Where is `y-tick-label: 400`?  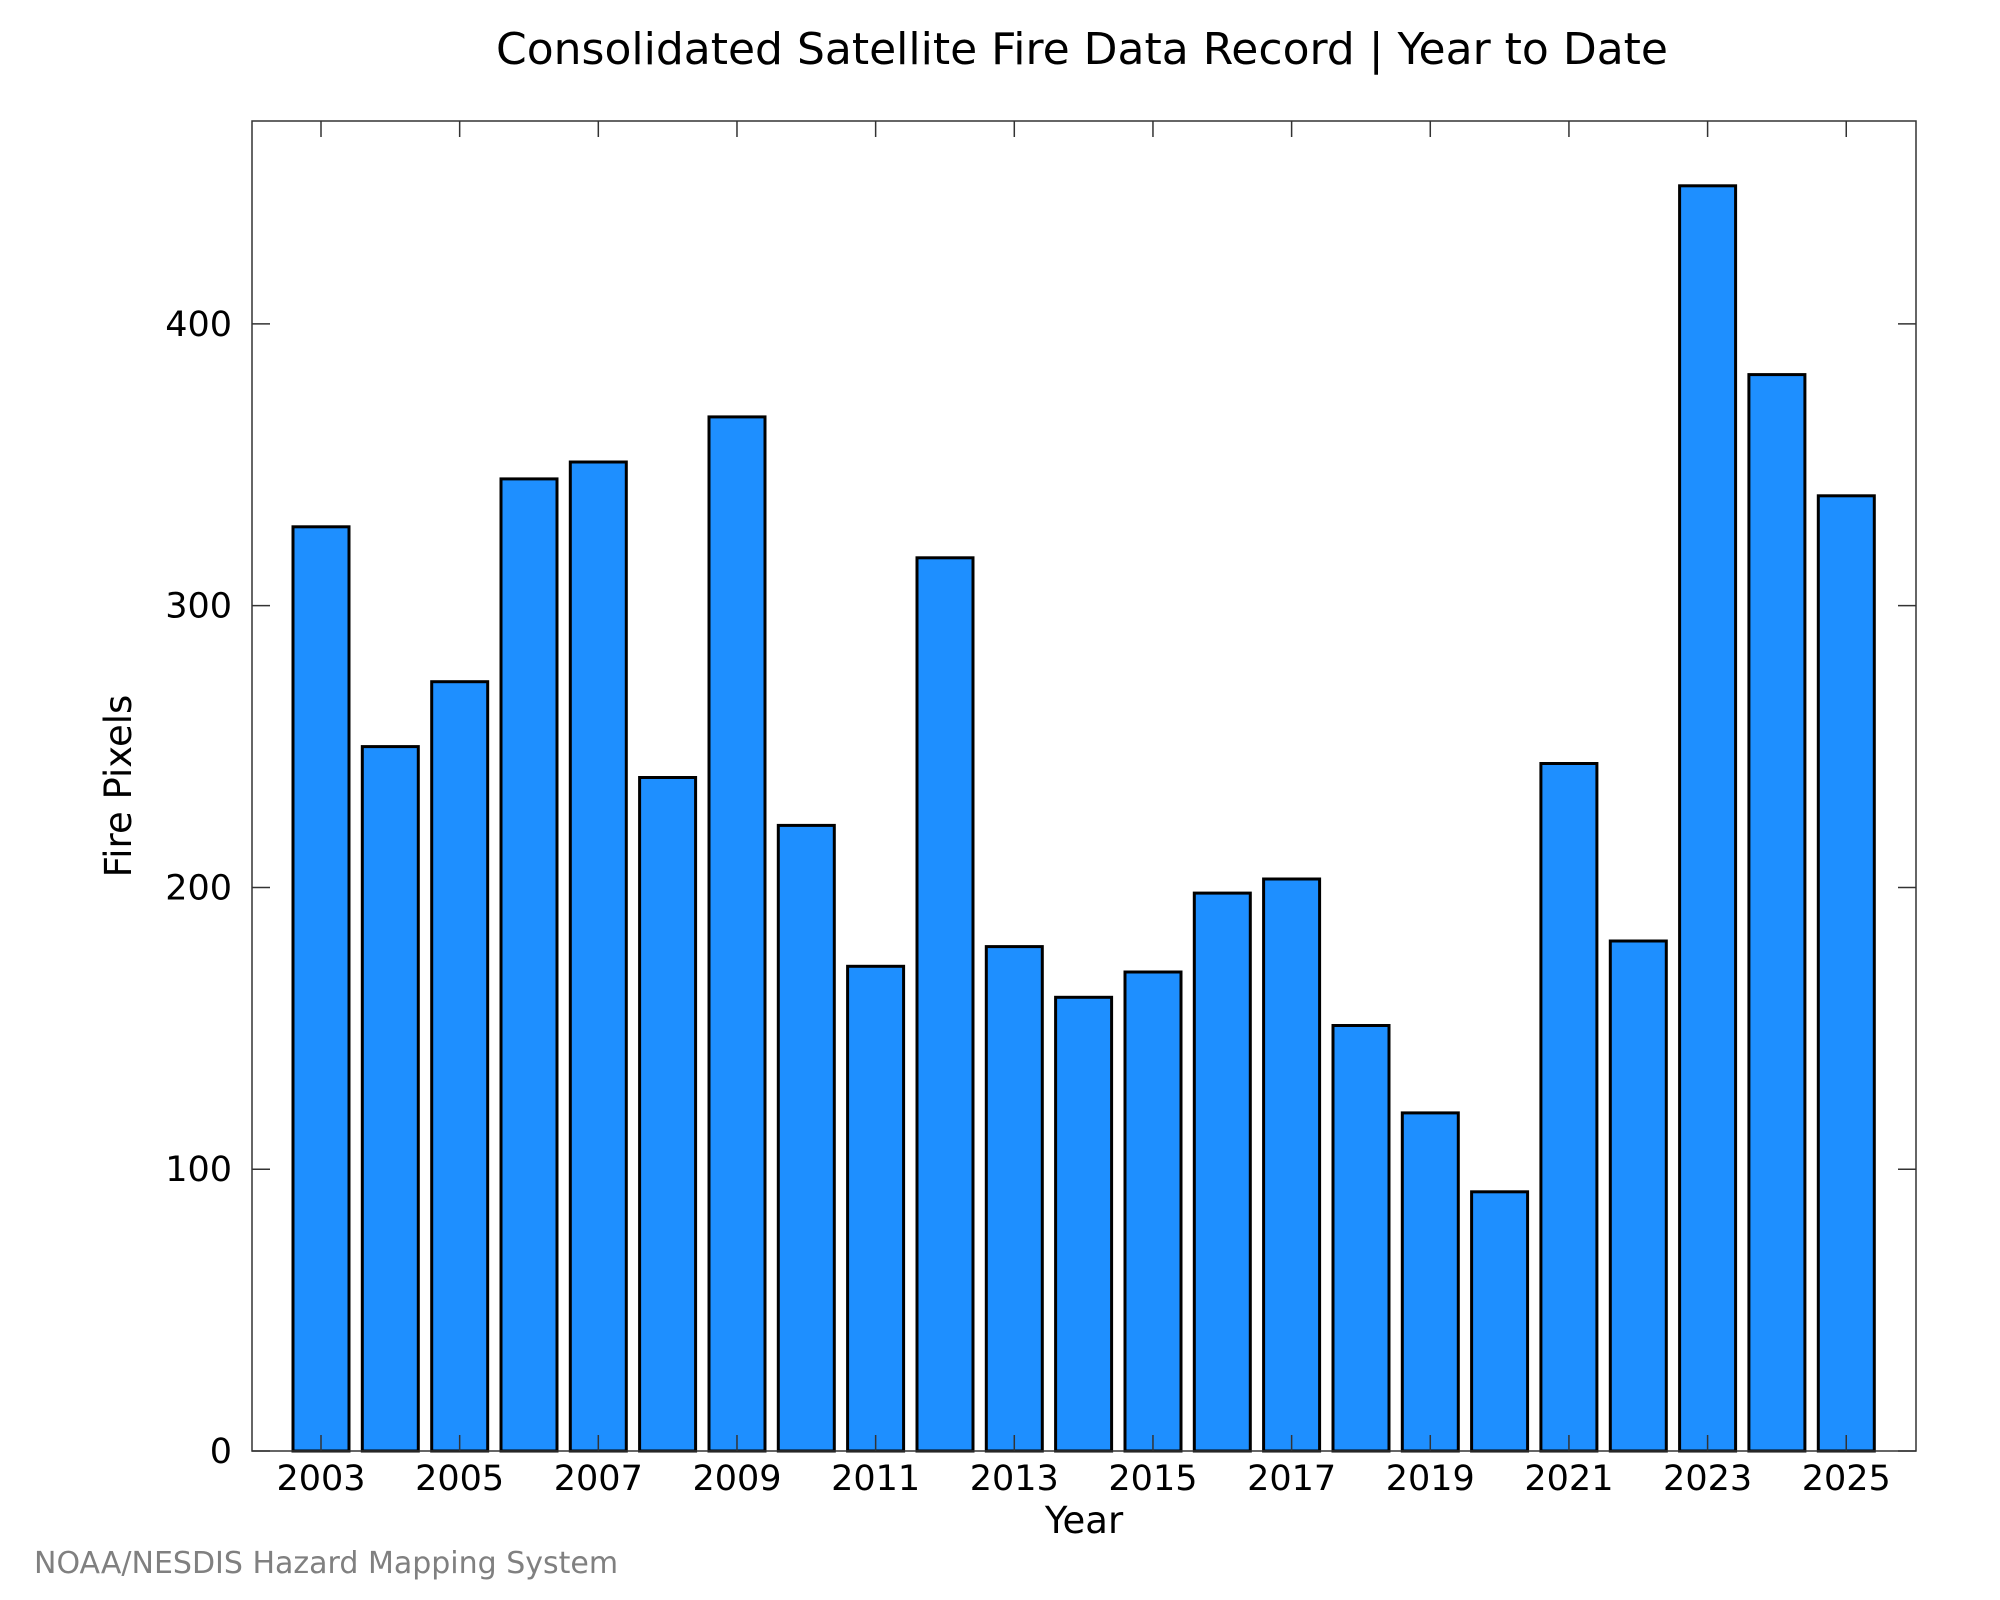
y-tick-label: 400 is located at coordinates (198, 325).